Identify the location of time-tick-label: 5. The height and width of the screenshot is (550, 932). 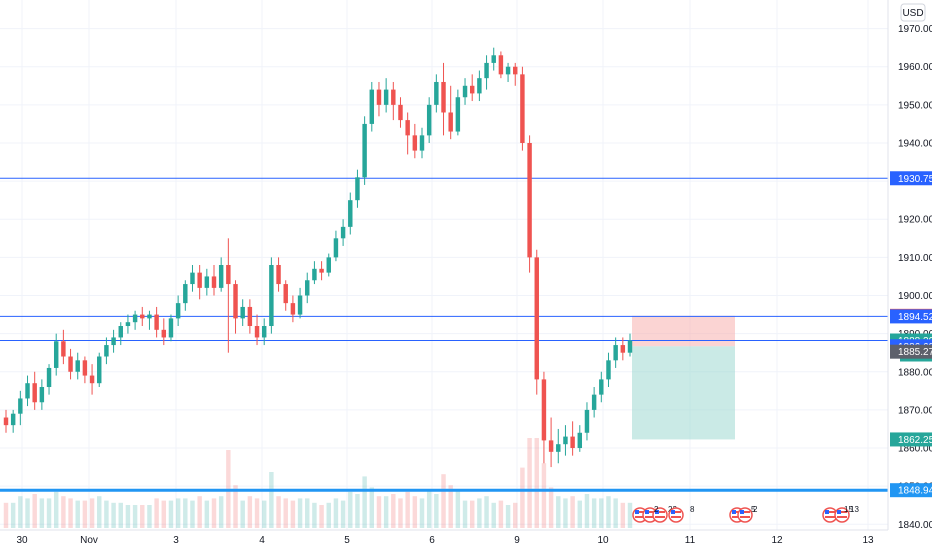
(347, 540).